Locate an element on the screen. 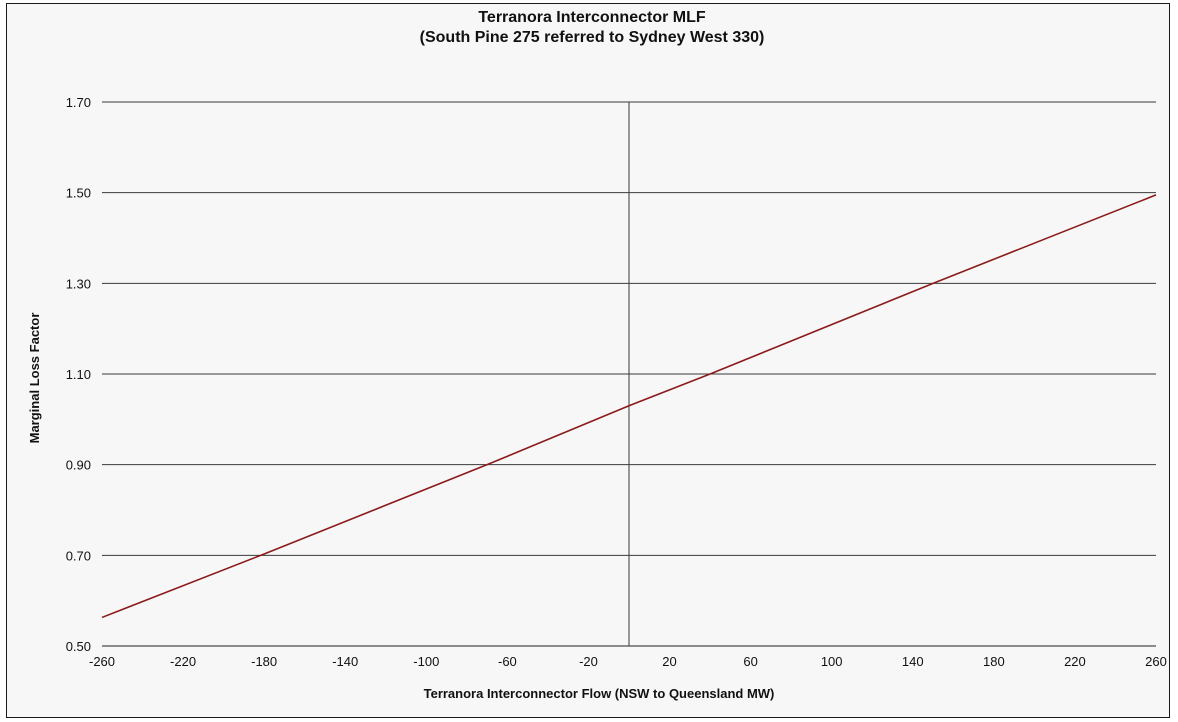  x-tick-label: -100 is located at coordinates (426, 661).